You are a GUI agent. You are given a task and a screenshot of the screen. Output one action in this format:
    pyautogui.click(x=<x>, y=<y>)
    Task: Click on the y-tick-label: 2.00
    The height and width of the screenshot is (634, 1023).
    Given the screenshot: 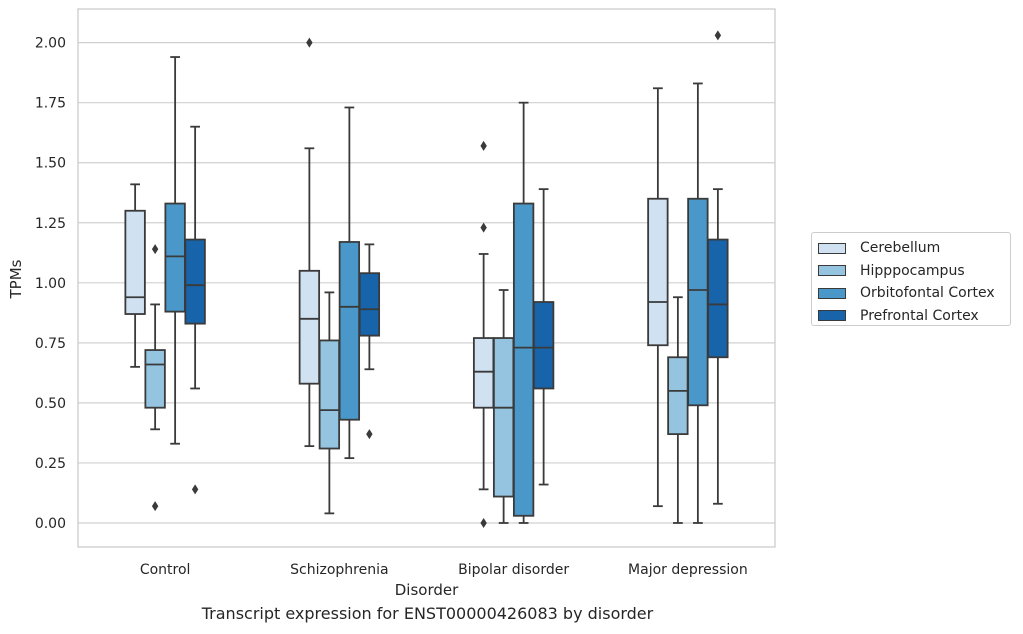 What is the action you would take?
    pyautogui.click(x=50, y=44)
    